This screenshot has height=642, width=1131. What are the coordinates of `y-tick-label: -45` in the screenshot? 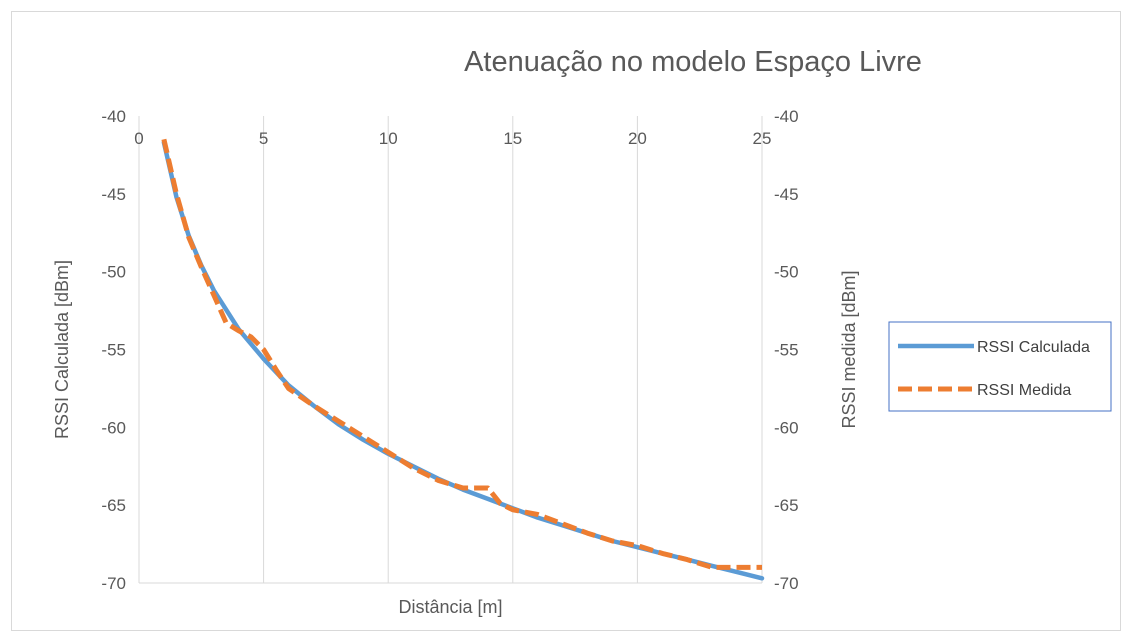 It's located at (113, 194).